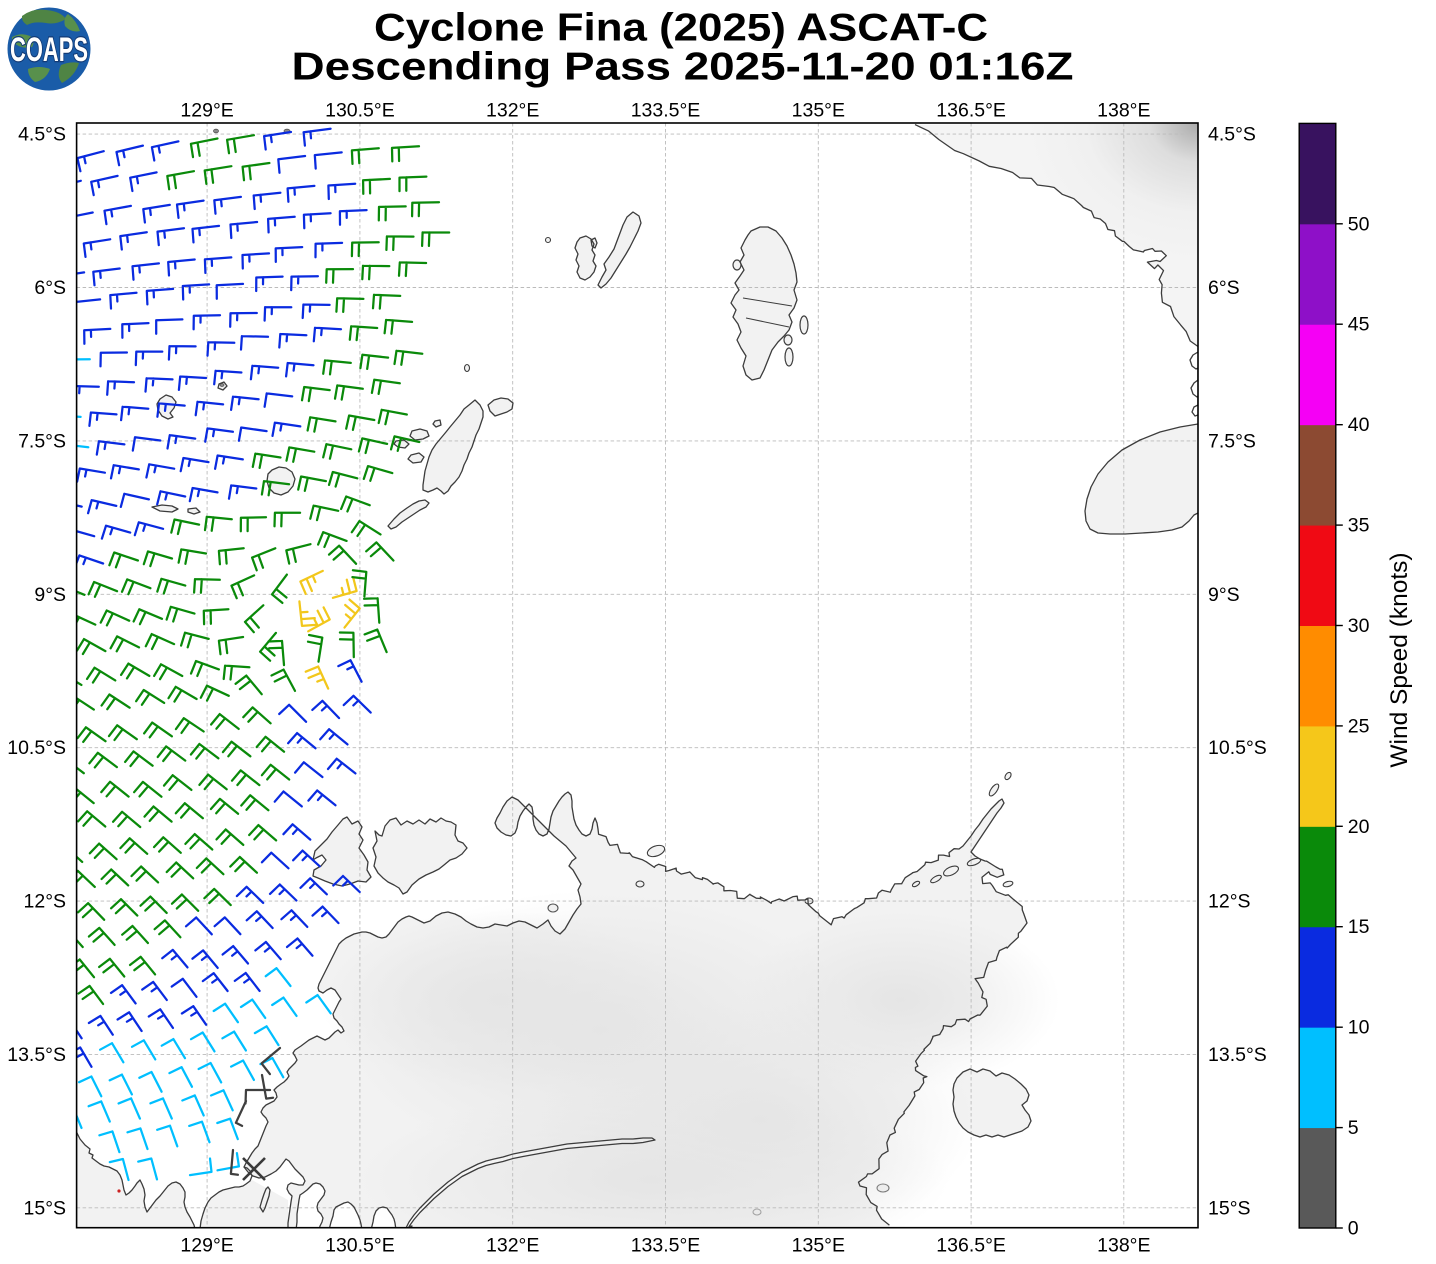 Image resolution: width=1436 pixels, height=1264 pixels. I want to click on svg-text: 45, so click(1359, 325).